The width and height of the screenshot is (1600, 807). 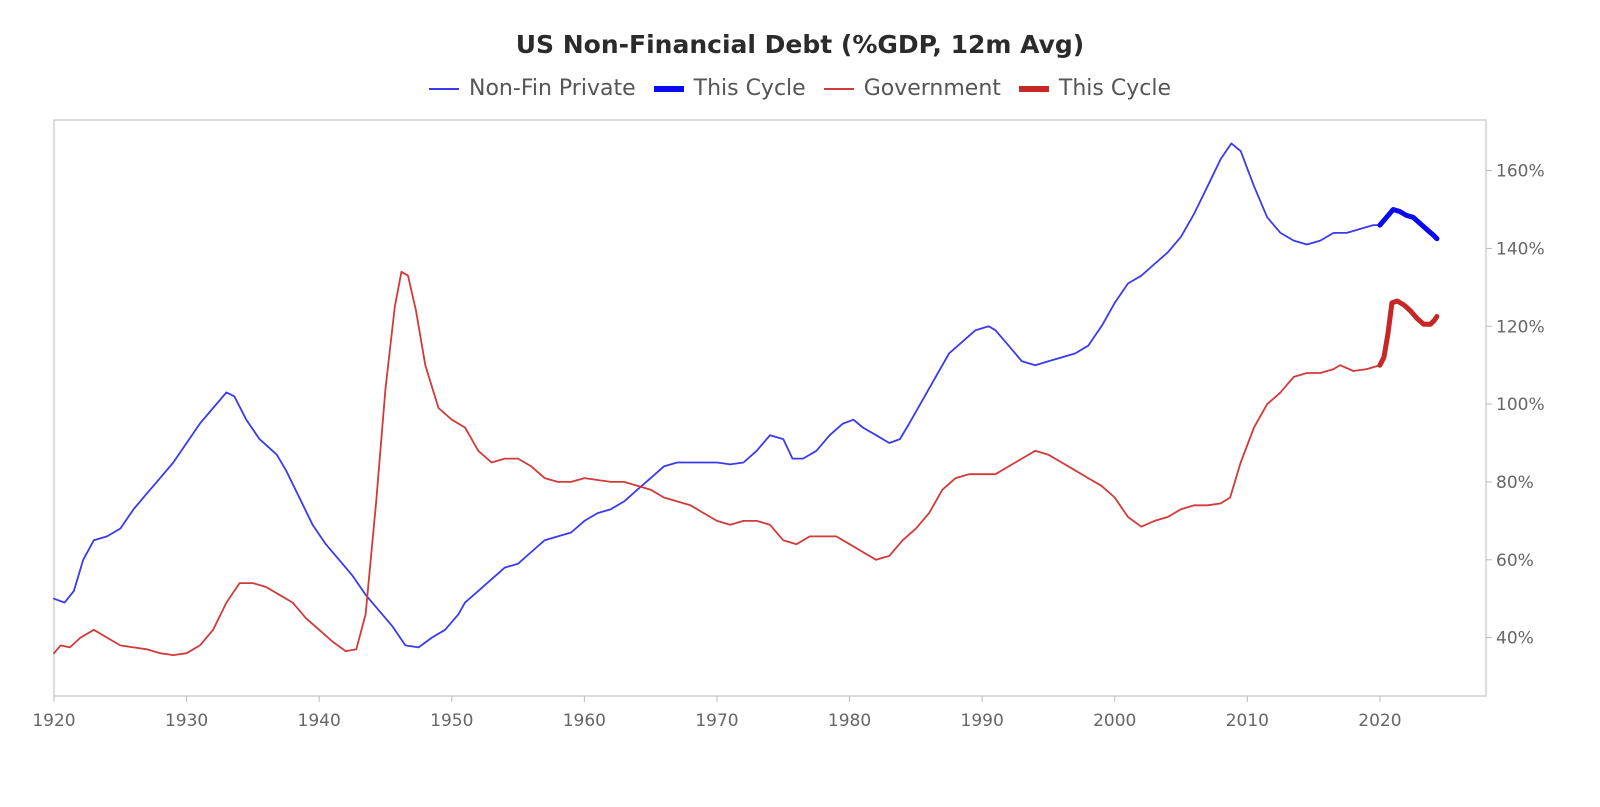 I want to click on y-tick-label: 100%, so click(x=1520, y=405).